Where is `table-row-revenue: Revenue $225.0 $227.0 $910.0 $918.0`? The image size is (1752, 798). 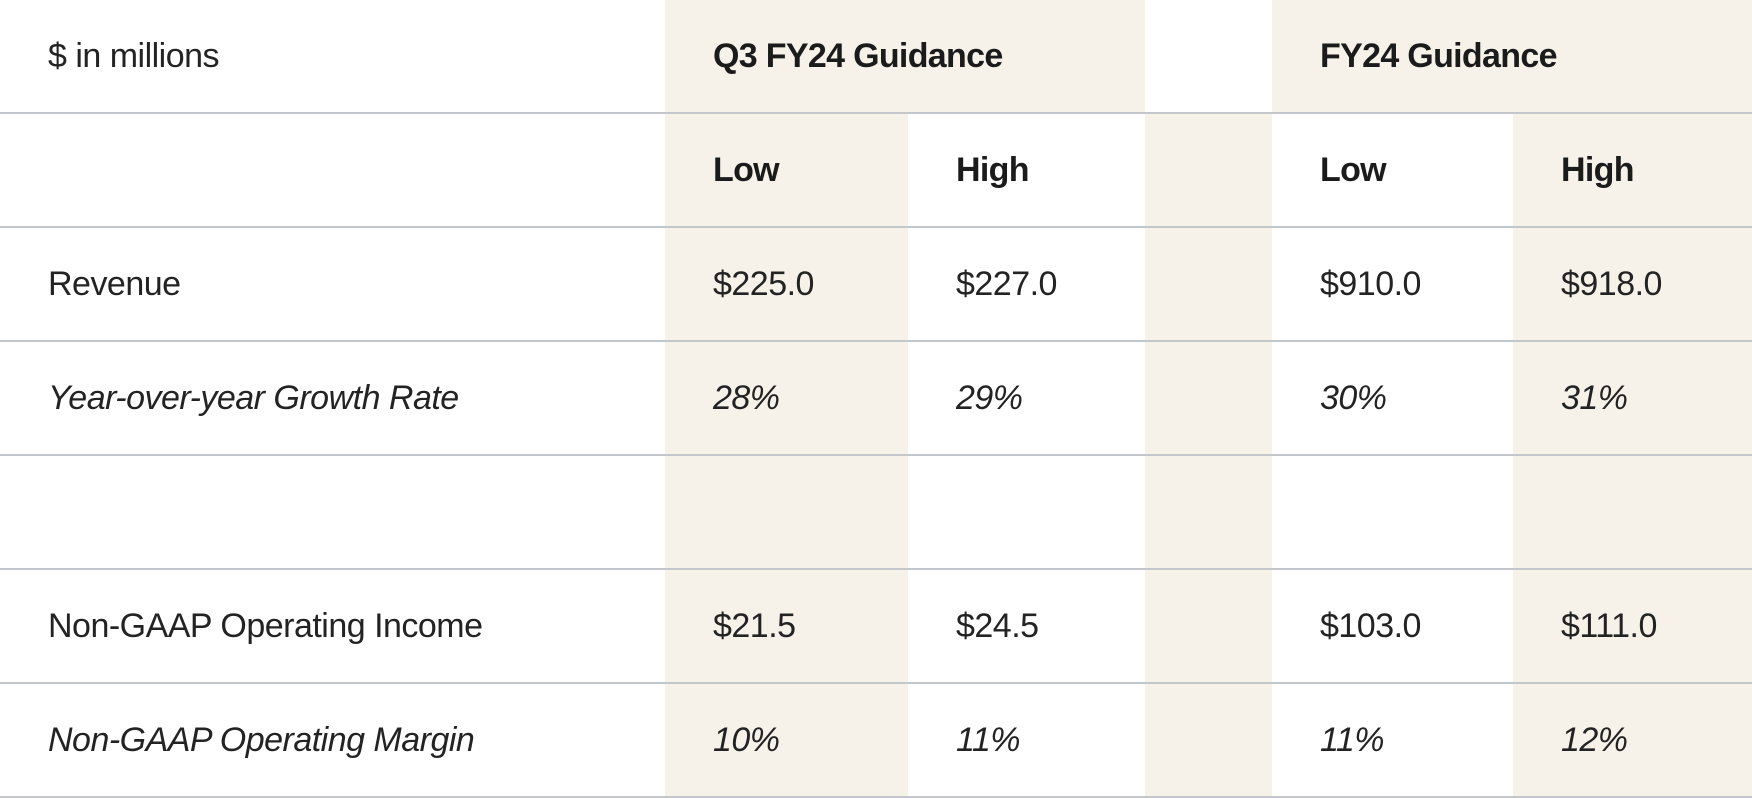
table-row-revenue: Revenue $225.0 $227.0 $910.0 $918.0 is located at coordinates (876, 285).